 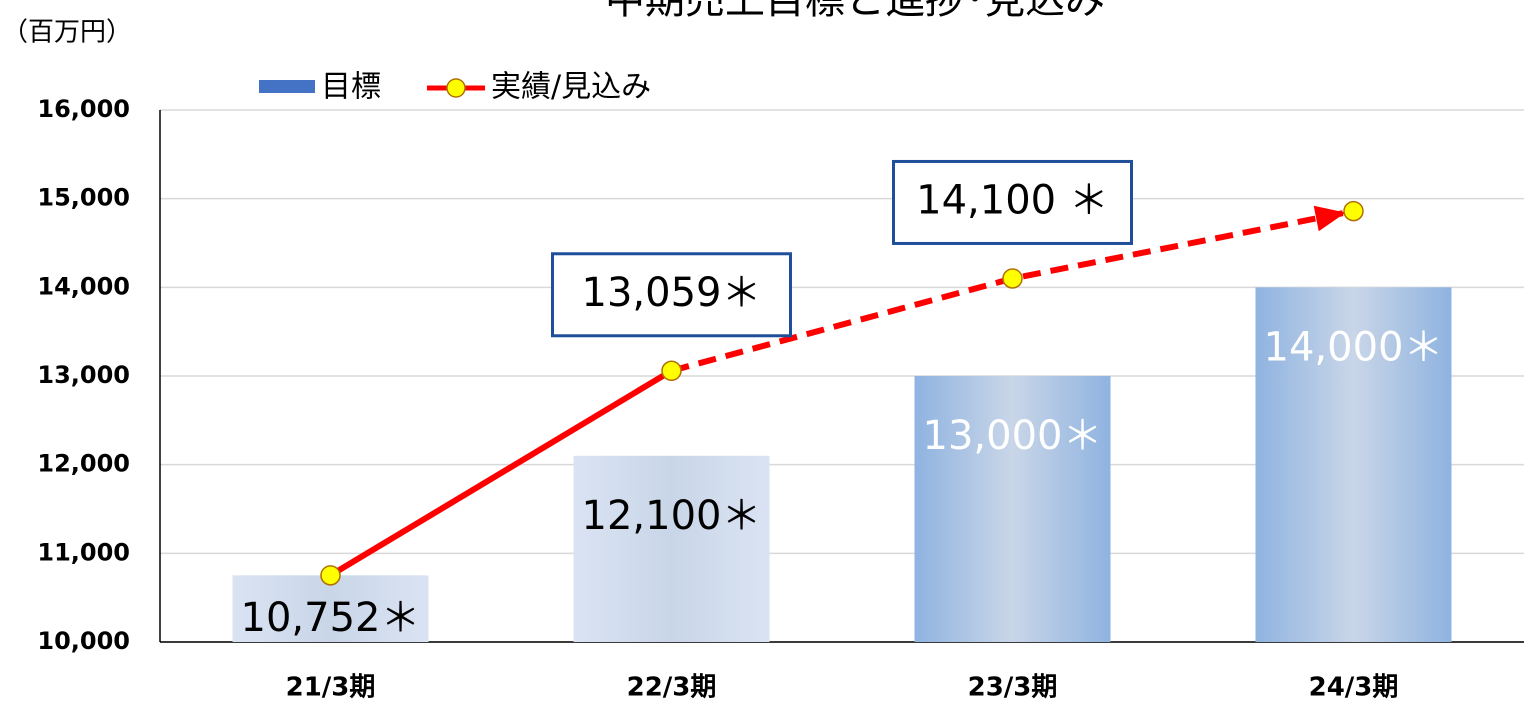 What do you see at coordinates (83, 375) in the screenshot?
I see `y-tick-label: 13,000` at bounding box center [83, 375].